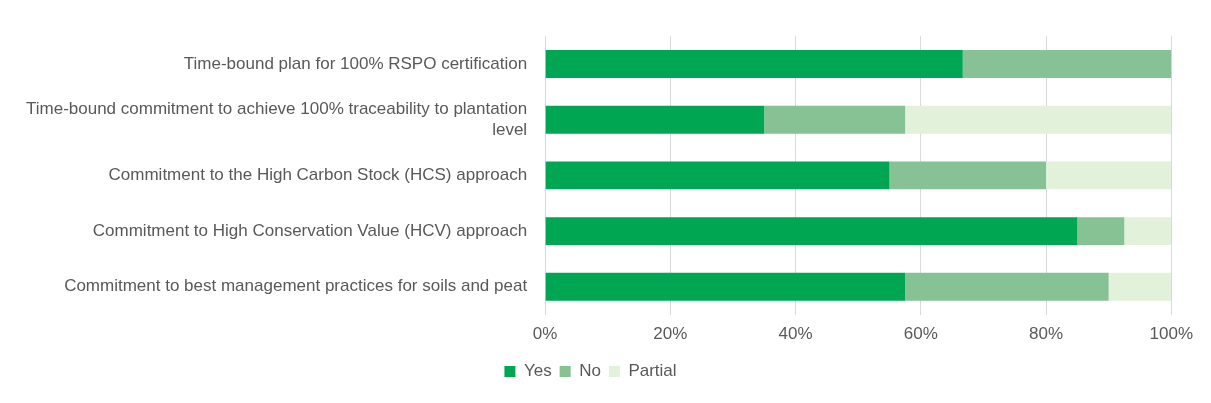  What do you see at coordinates (1046, 334) in the screenshot?
I see `x-tick-label: 80%` at bounding box center [1046, 334].